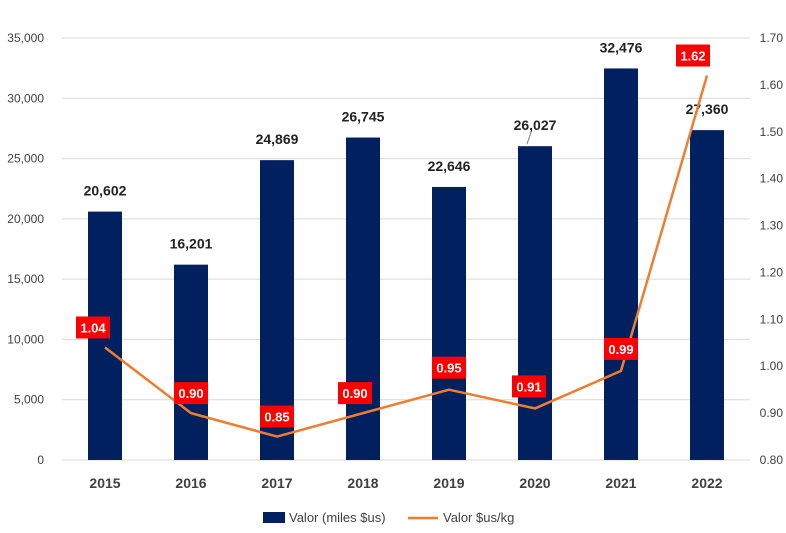 The width and height of the screenshot is (786, 533). Describe the element at coordinates (25, 219) in the screenshot. I see `left-tick-label: 20,000` at that location.